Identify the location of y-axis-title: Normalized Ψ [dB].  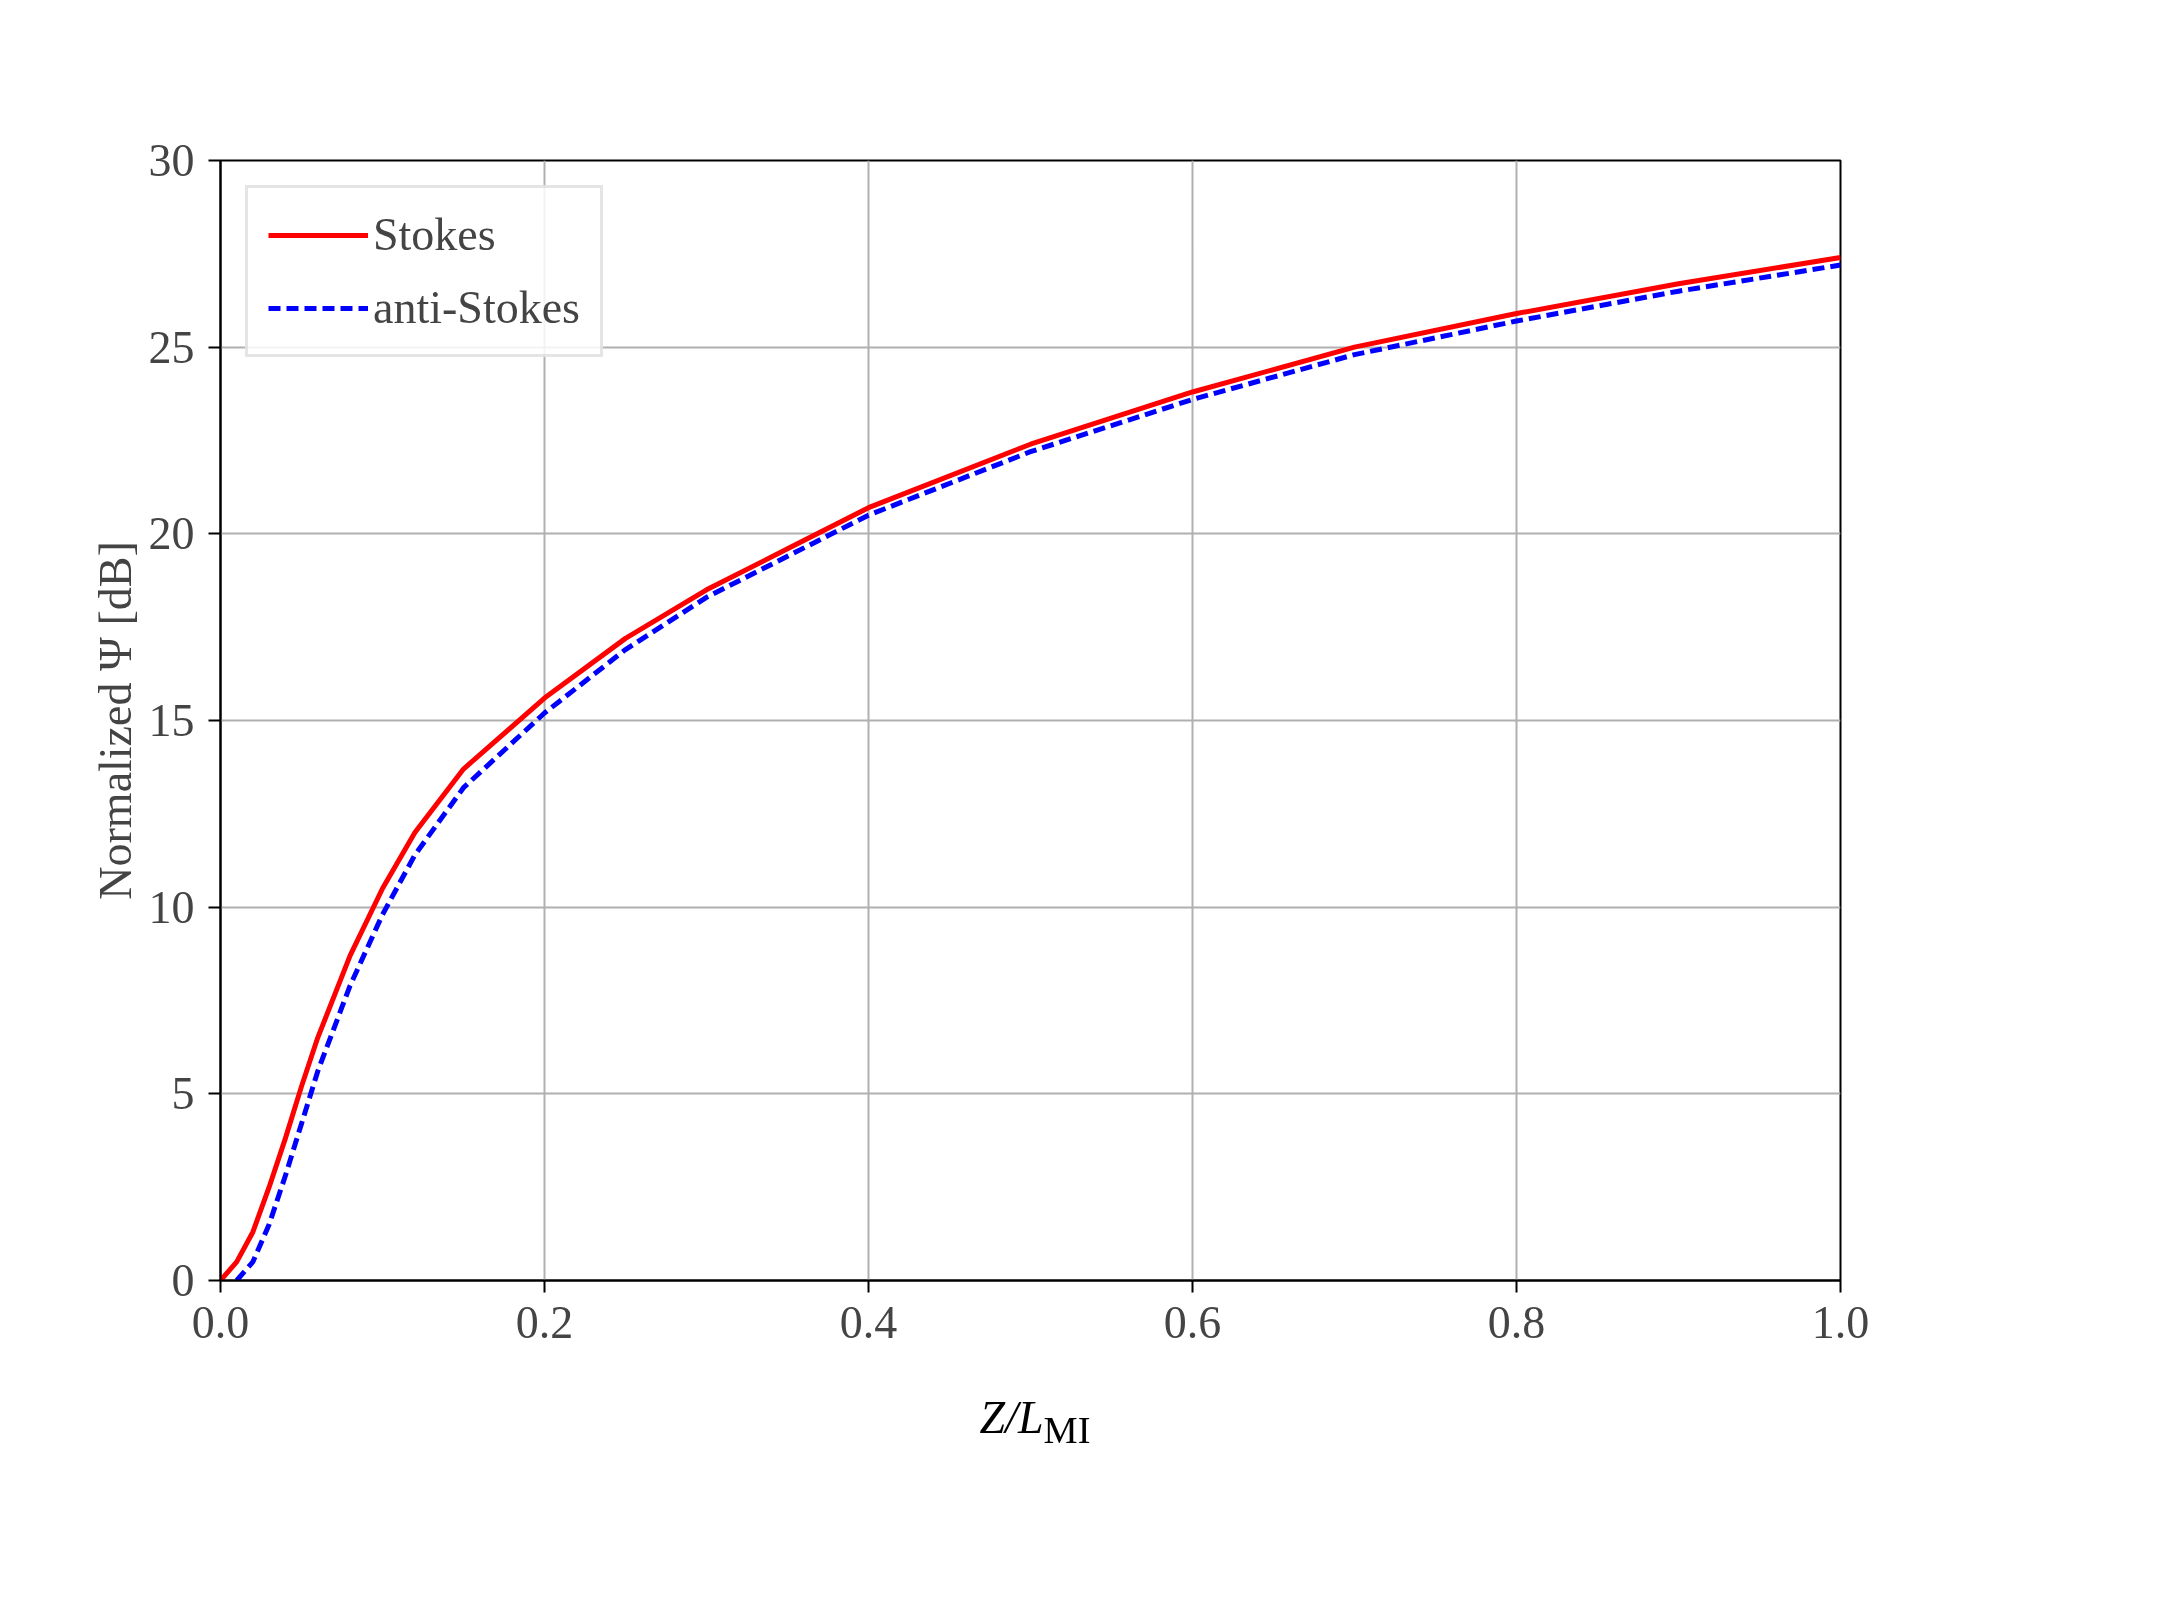
(115, 720).